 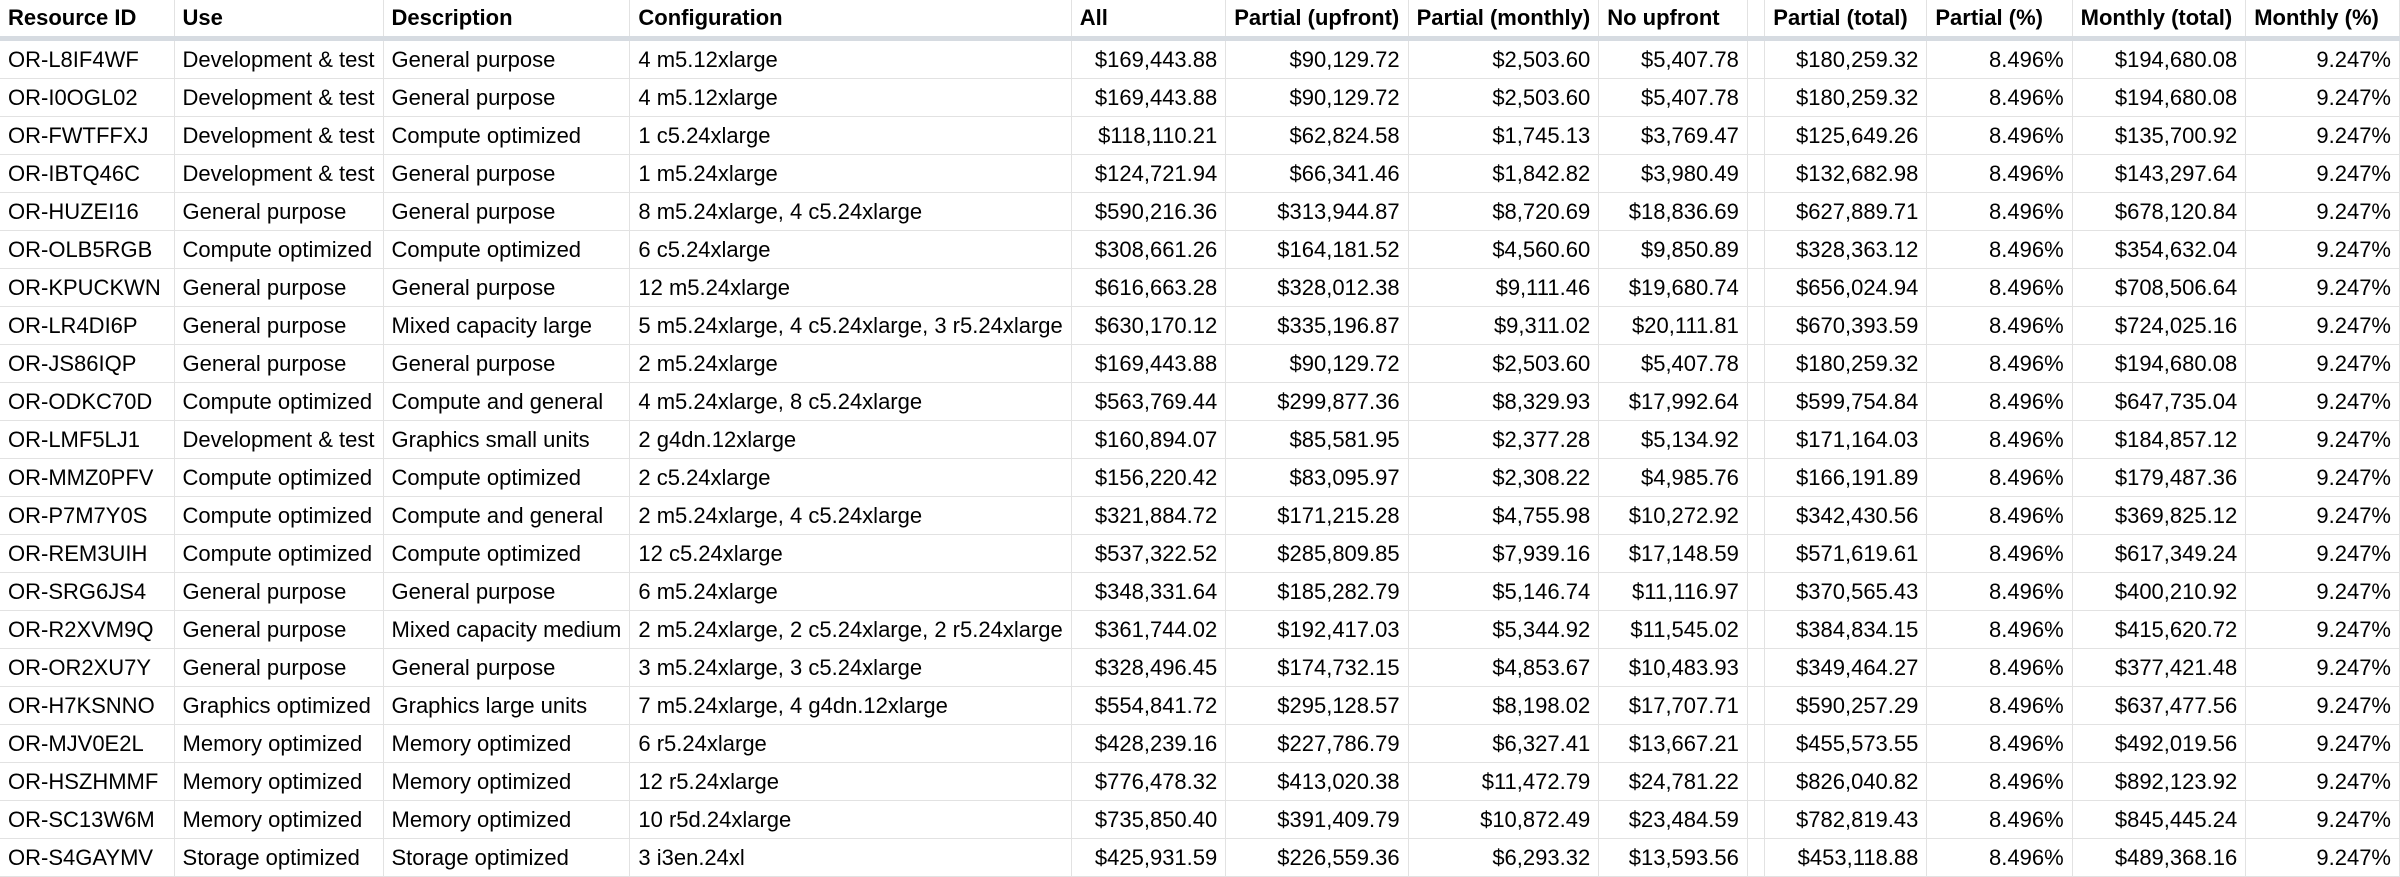 What do you see at coordinates (850, 781) in the screenshot?
I see `cell-configuration: 12 r5.24xlarge` at bounding box center [850, 781].